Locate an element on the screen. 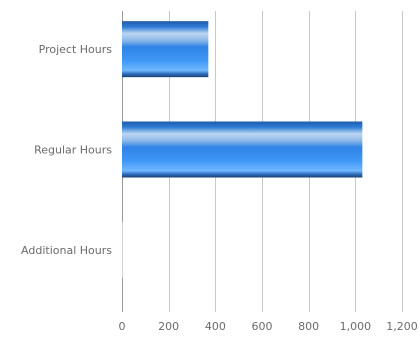 This screenshot has height=339, width=420. x-tick-label: 600 is located at coordinates (262, 326).